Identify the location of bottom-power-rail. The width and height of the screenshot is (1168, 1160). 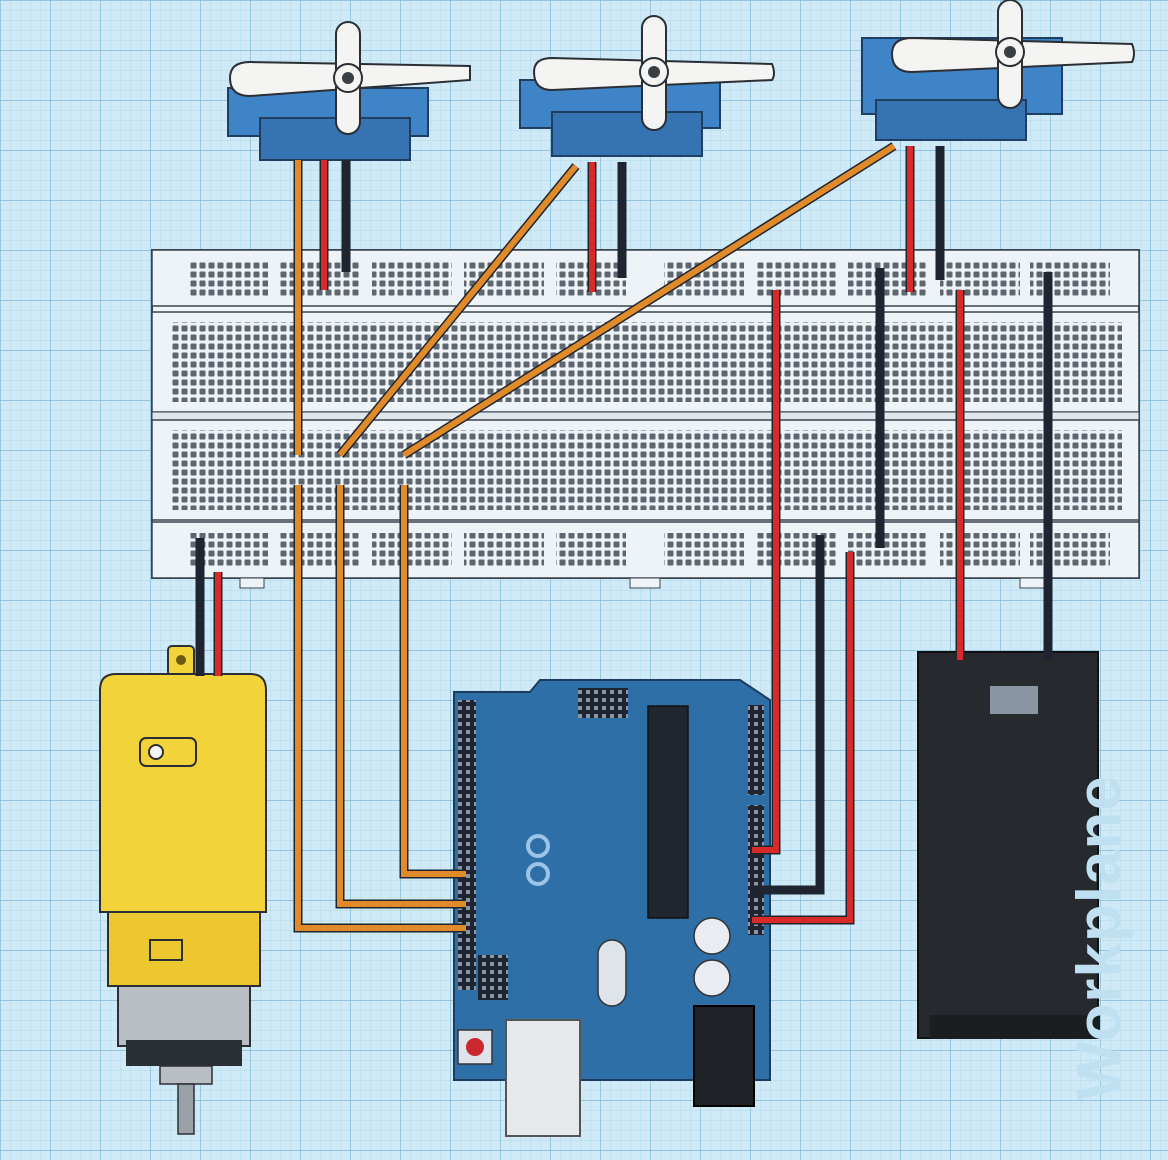
(649, 550).